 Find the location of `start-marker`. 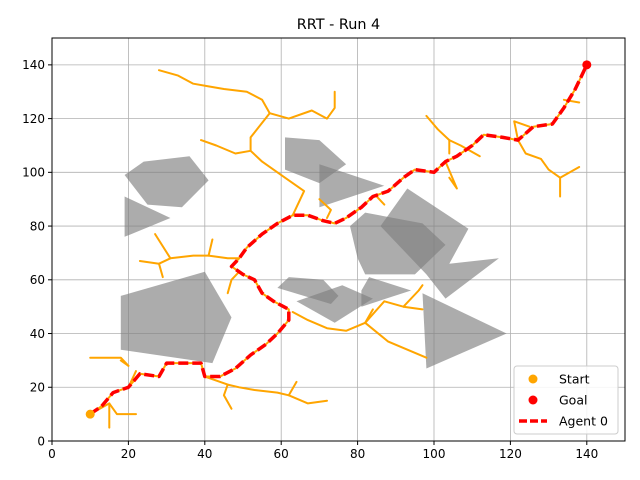

start-marker is located at coordinates (90, 414).